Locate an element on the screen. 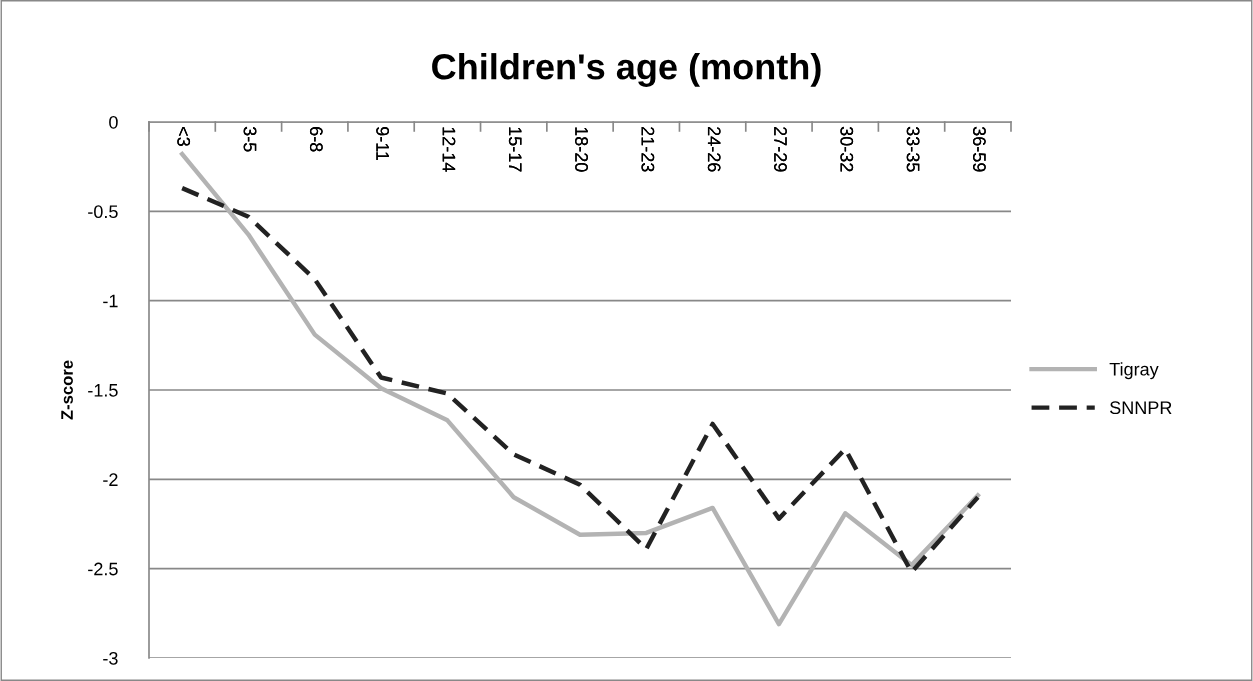 The image size is (1253, 681). x-tick-label: 18-20 is located at coordinates (581, 149).